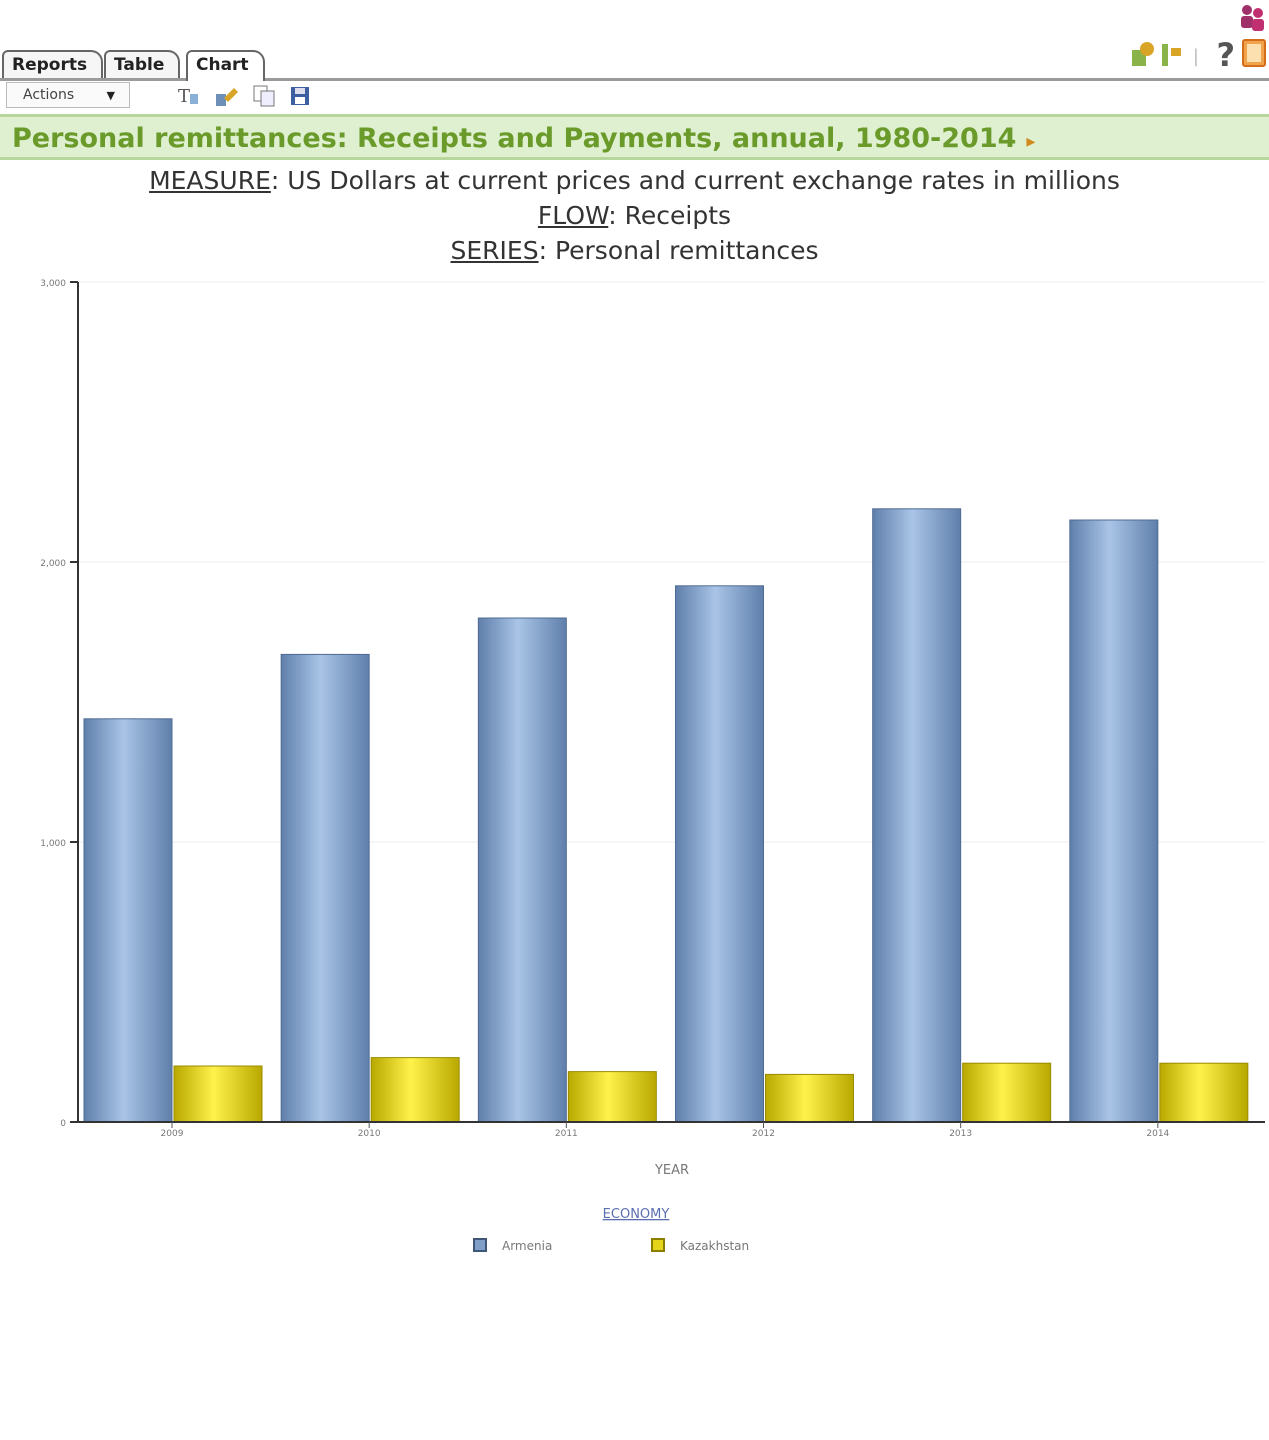  What do you see at coordinates (184, 96) in the screenshot?
I see `svg-text: T` at bounding box center [184, 96].